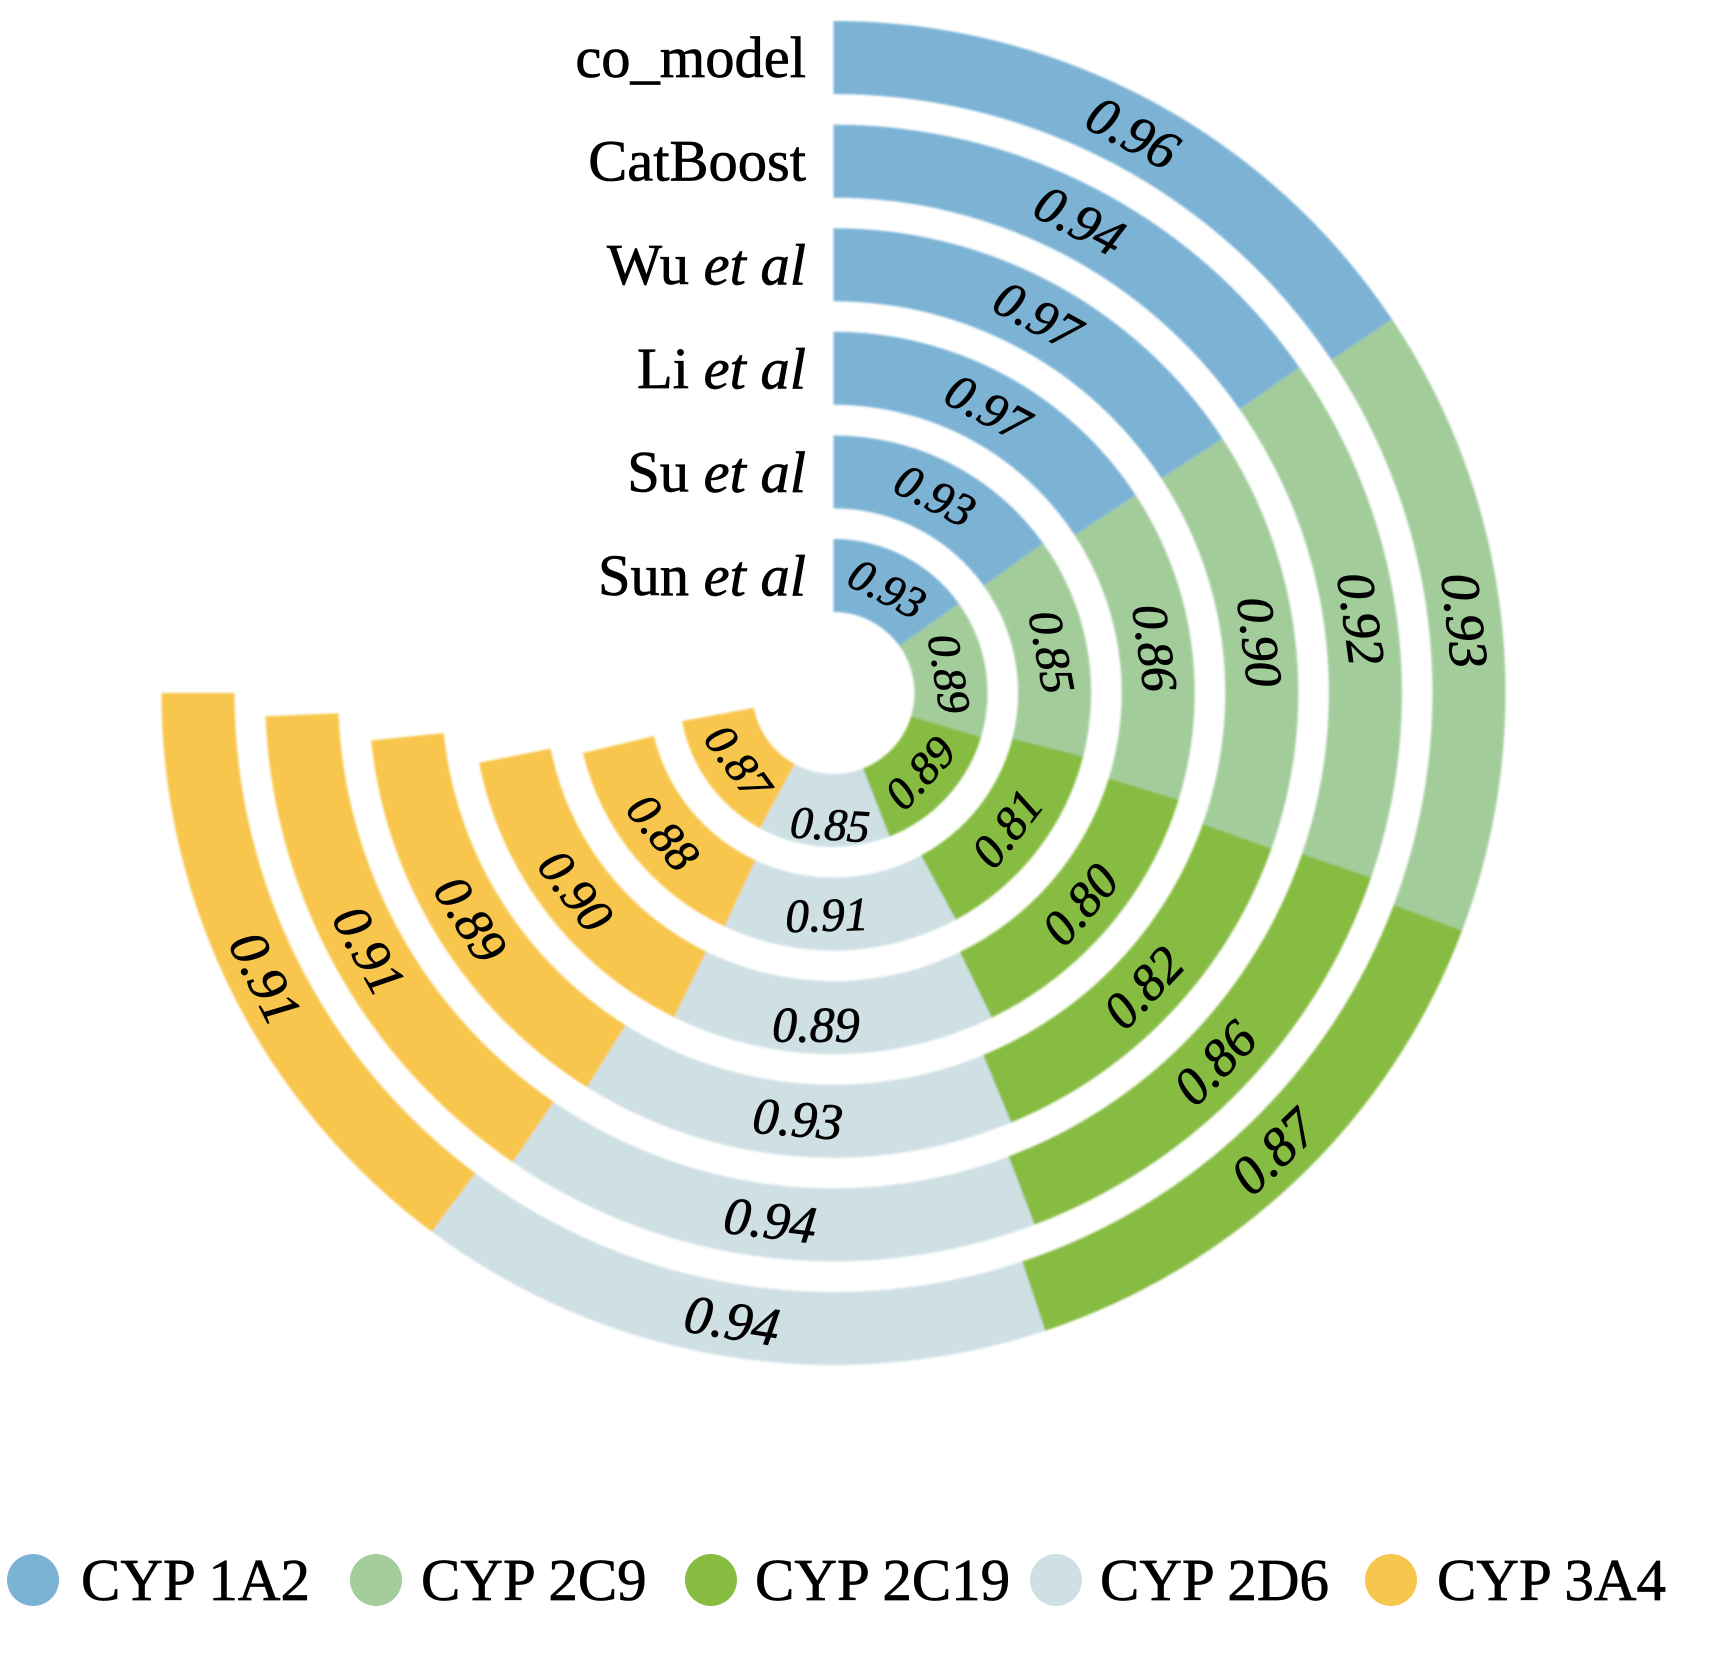 Image resolution: width=1719 pixels, height=1661 pixels. Describe the element at coordinates (697, 161) in the screenshot. I see `svg-text: CatBoost` at that location.